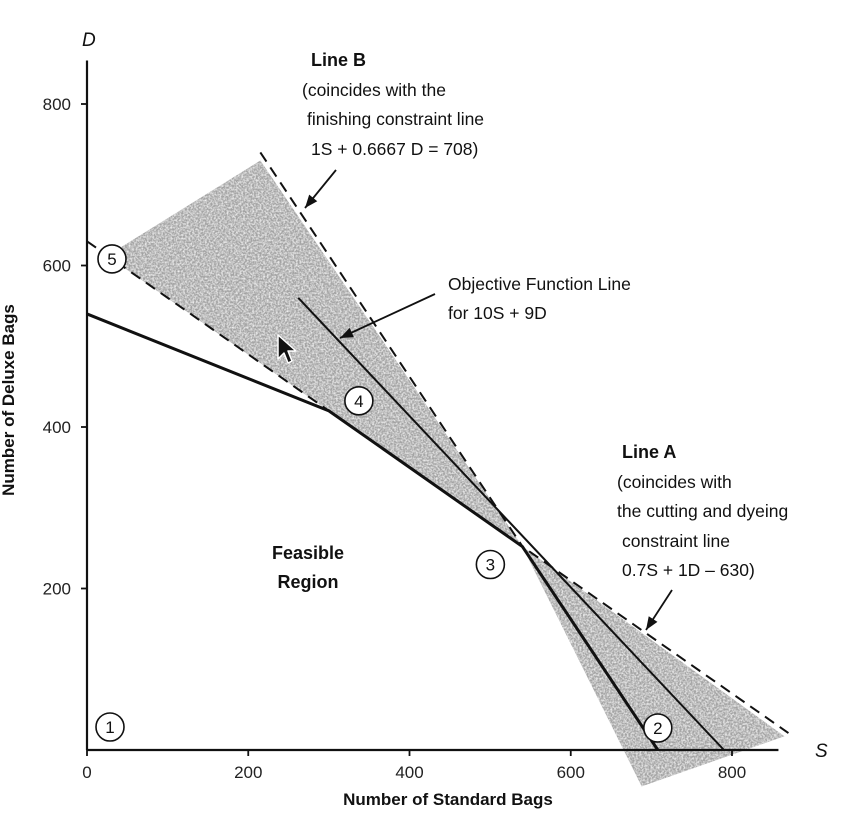 This screenshot has width=848, height=818. I want to click on corner-point-3-circle, so click(490, 564).